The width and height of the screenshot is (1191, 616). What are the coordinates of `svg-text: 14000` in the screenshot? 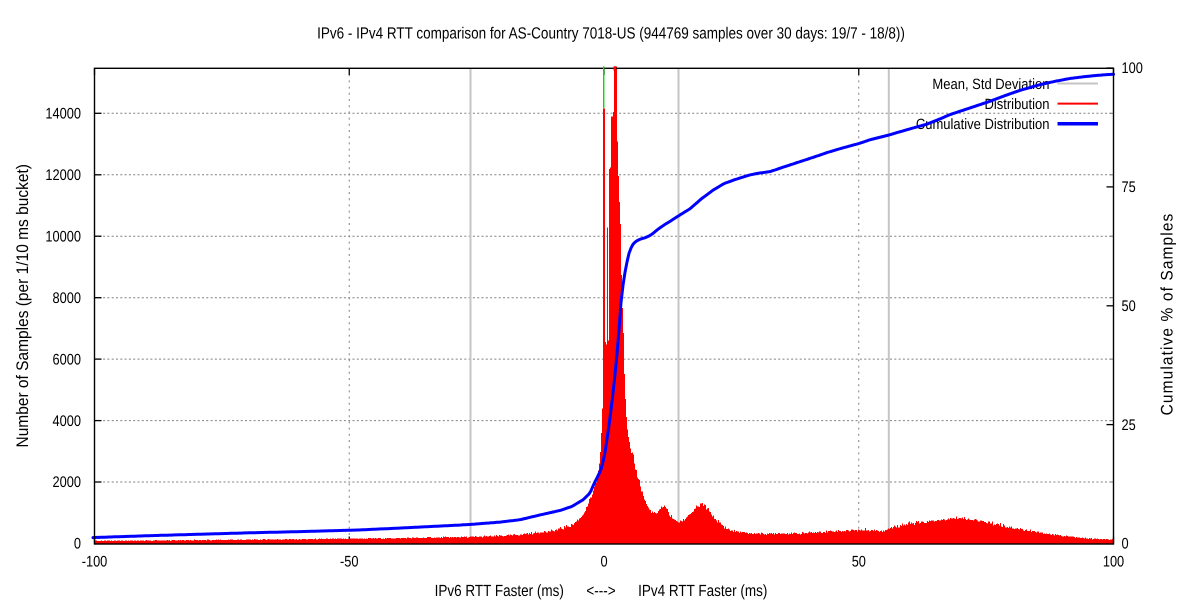 It's located at (63, 113).